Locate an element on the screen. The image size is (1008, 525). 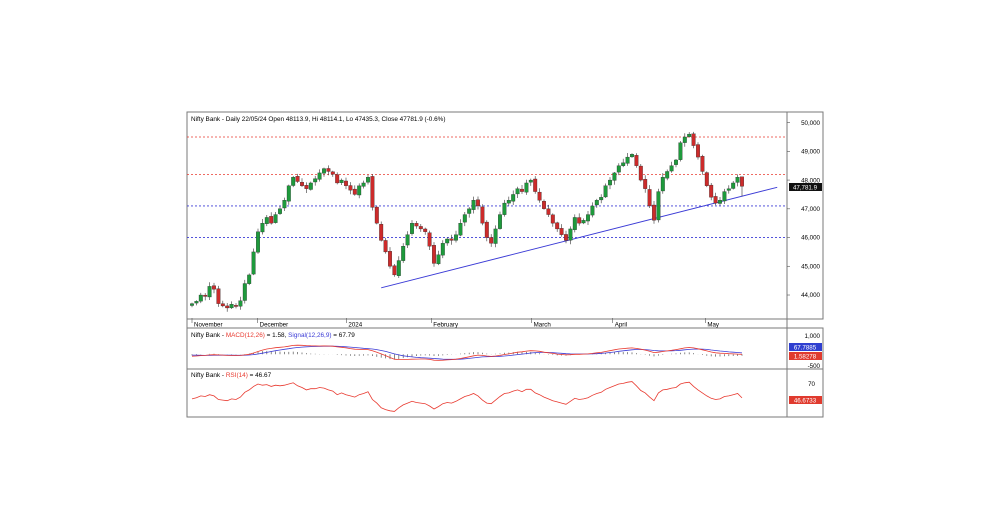
rsi-line is located at coordinates (467, 396).